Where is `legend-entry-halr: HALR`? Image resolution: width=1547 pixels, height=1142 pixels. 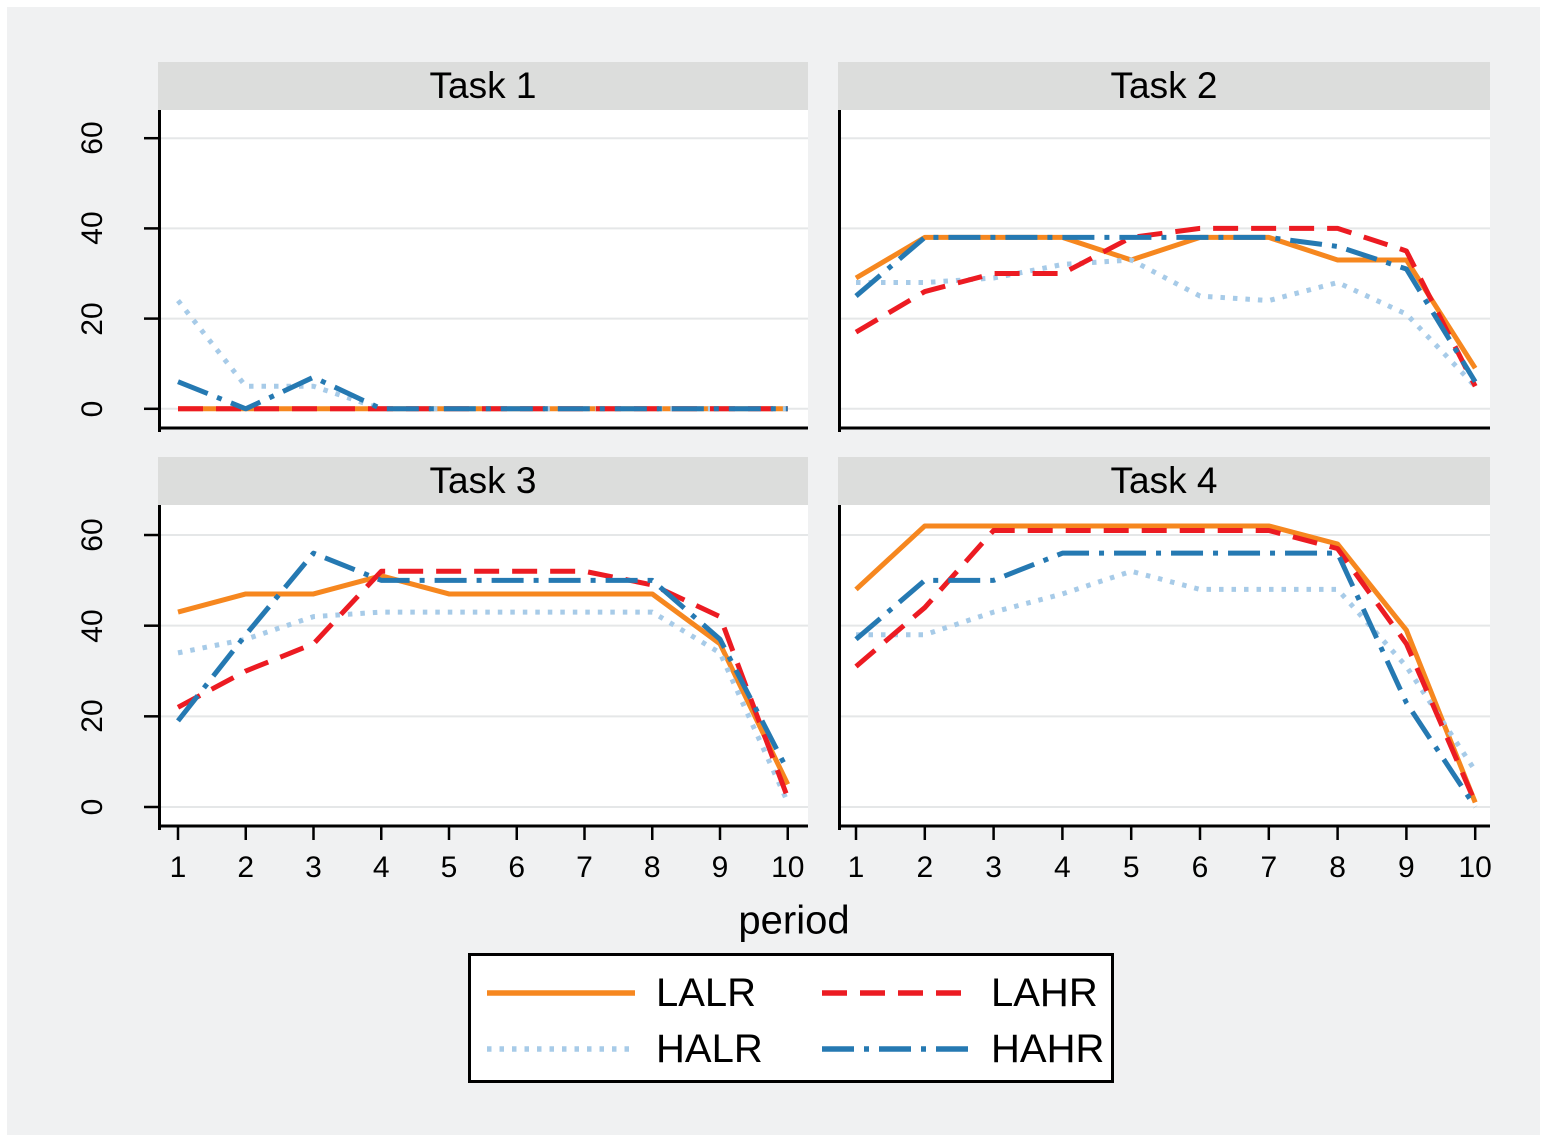 legend-entry-halr: HALR is located at coordinates (624, 1049).